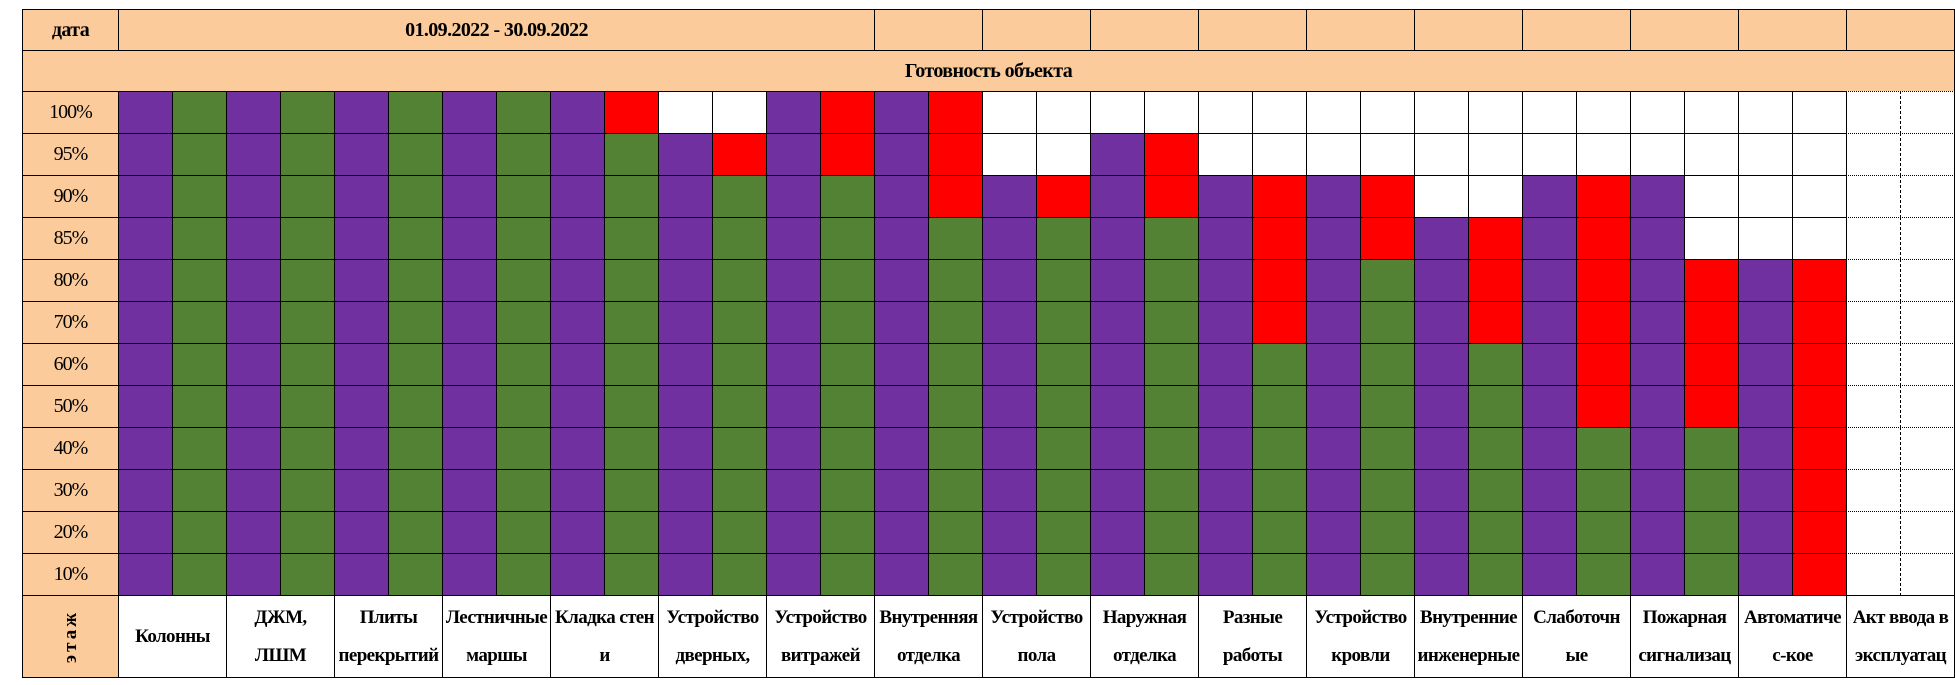 This screenshot has width=1955, height=685. What do you see at coordinates (70, 532) in the screenshot?
I see `row-label: 20%` at bounding box center [70, 532].